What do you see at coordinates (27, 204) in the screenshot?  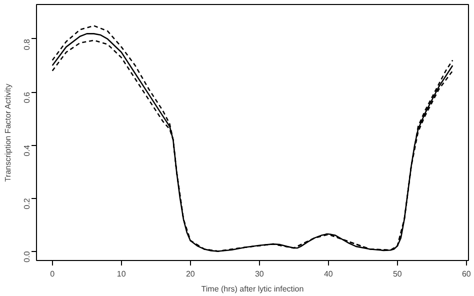 I see `y-tick-label: 0.2` at bounding box center [27, 204].